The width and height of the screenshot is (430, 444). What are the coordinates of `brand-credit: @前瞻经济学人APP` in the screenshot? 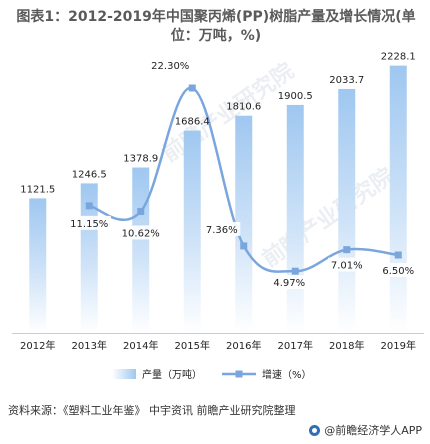 It's located at (365, 430).